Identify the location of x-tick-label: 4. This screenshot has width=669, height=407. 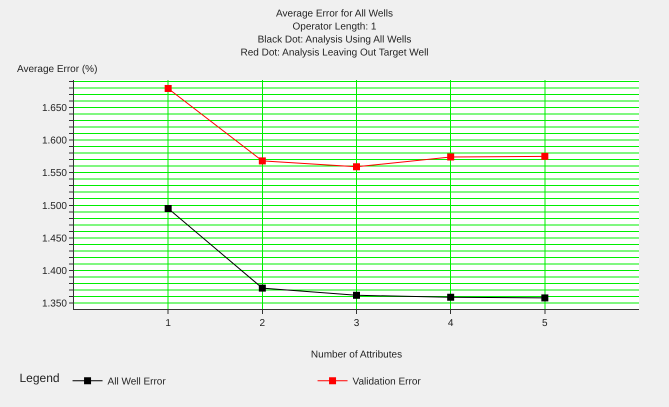
(451, 323).